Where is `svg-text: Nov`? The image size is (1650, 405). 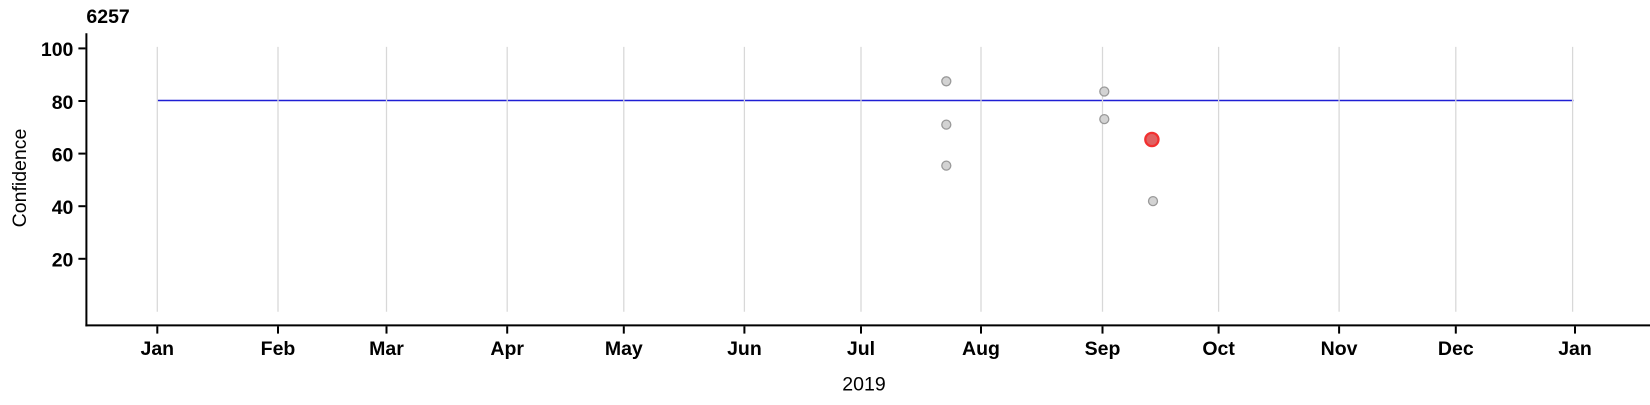 svg-text: Nov is located at coordinates (1339, 349).